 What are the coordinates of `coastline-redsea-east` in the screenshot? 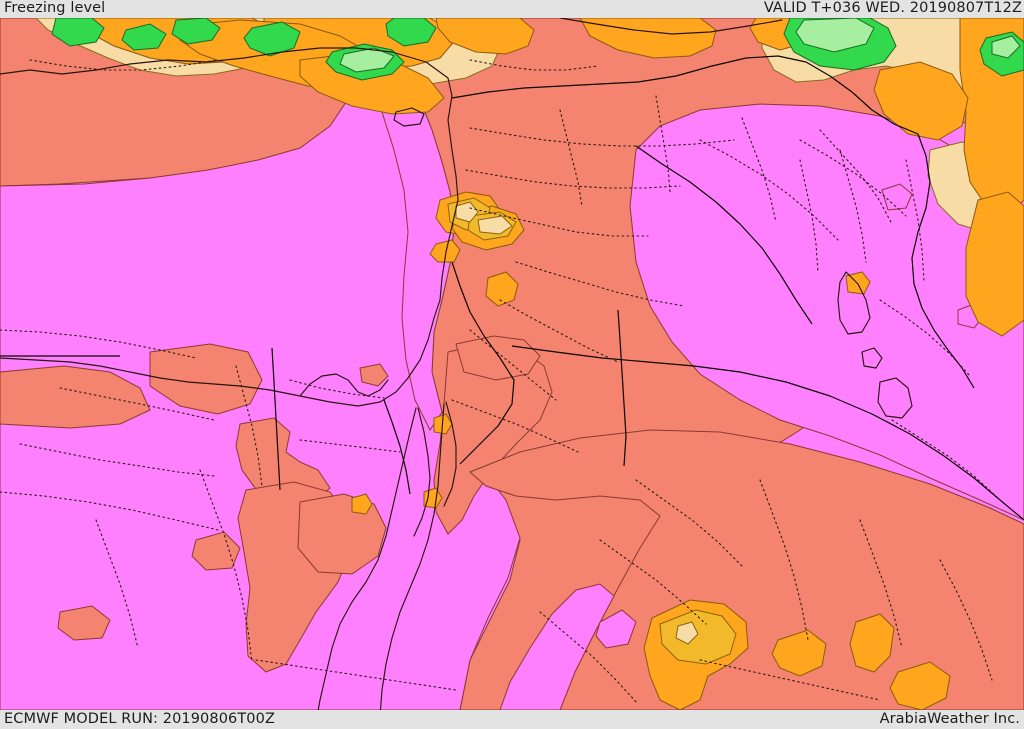 It's located at (412, 560).